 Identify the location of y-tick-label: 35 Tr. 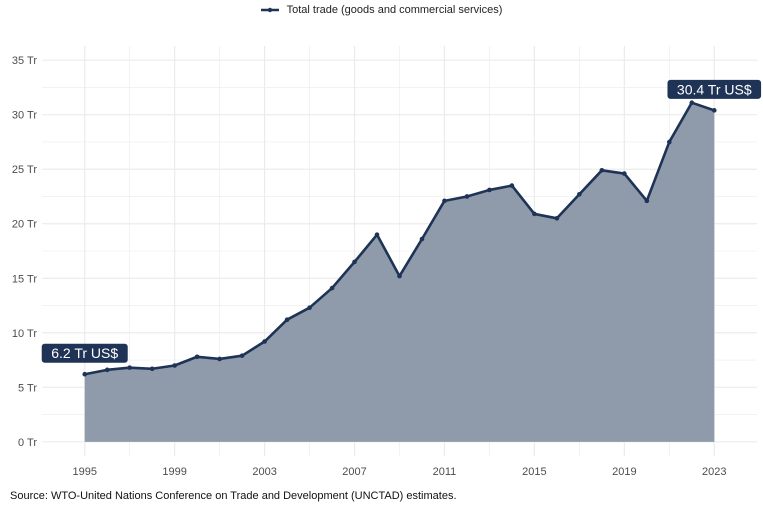
(24, 61).